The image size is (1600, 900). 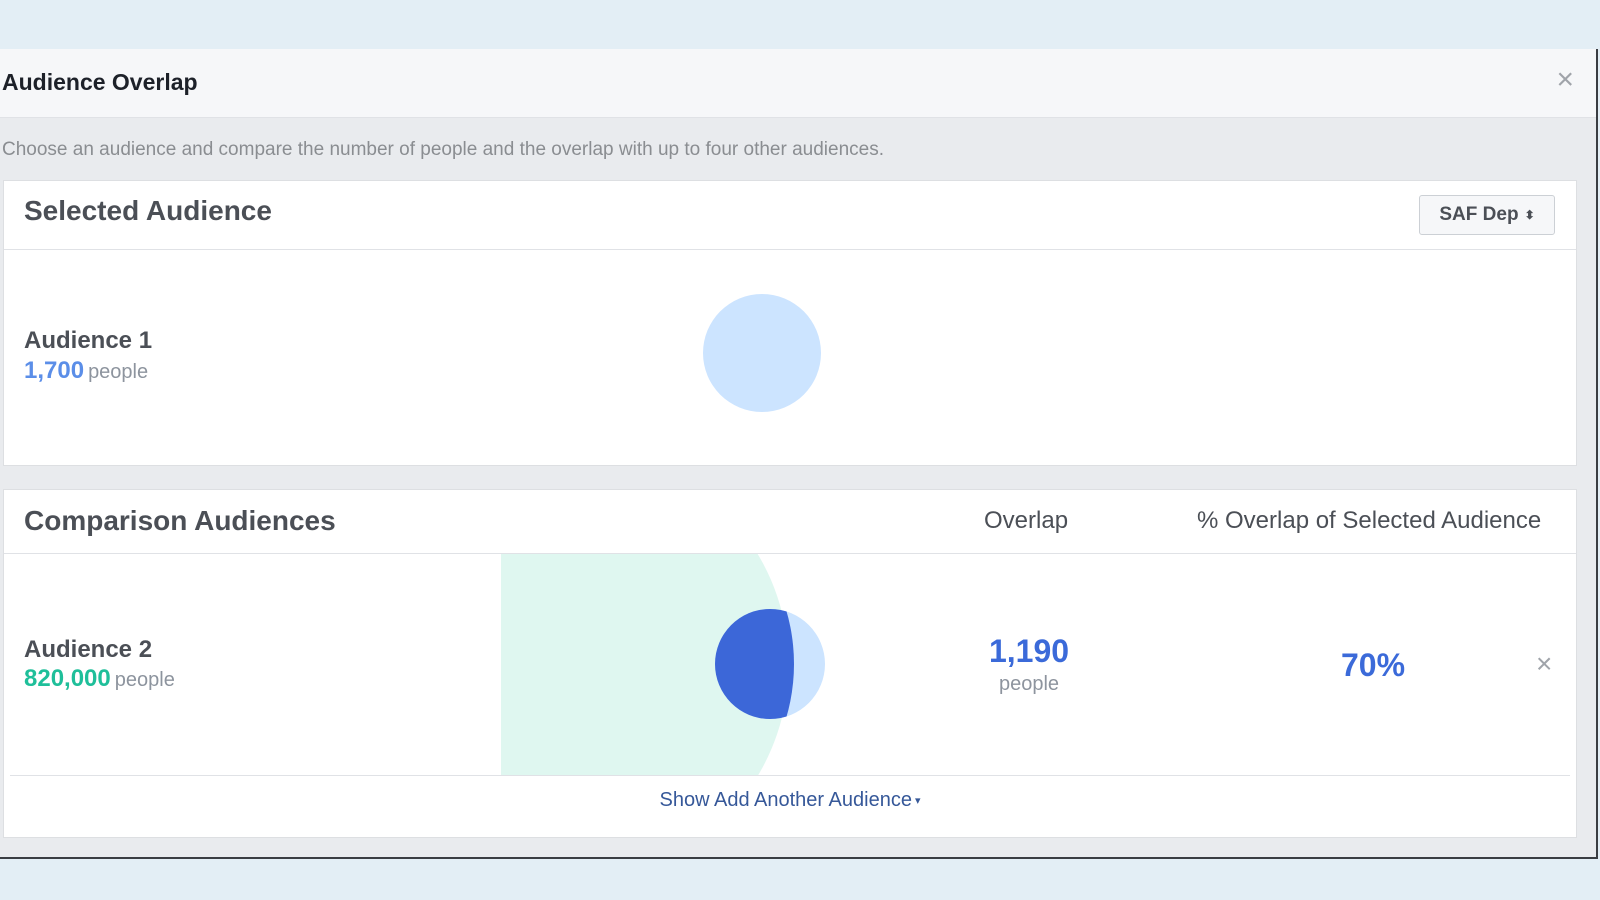 What do you see at coordinates (785, 800) in the screenshot?
I see `show-add-audience-label: Show Add Another Audience` at bounding box center [785, 800].